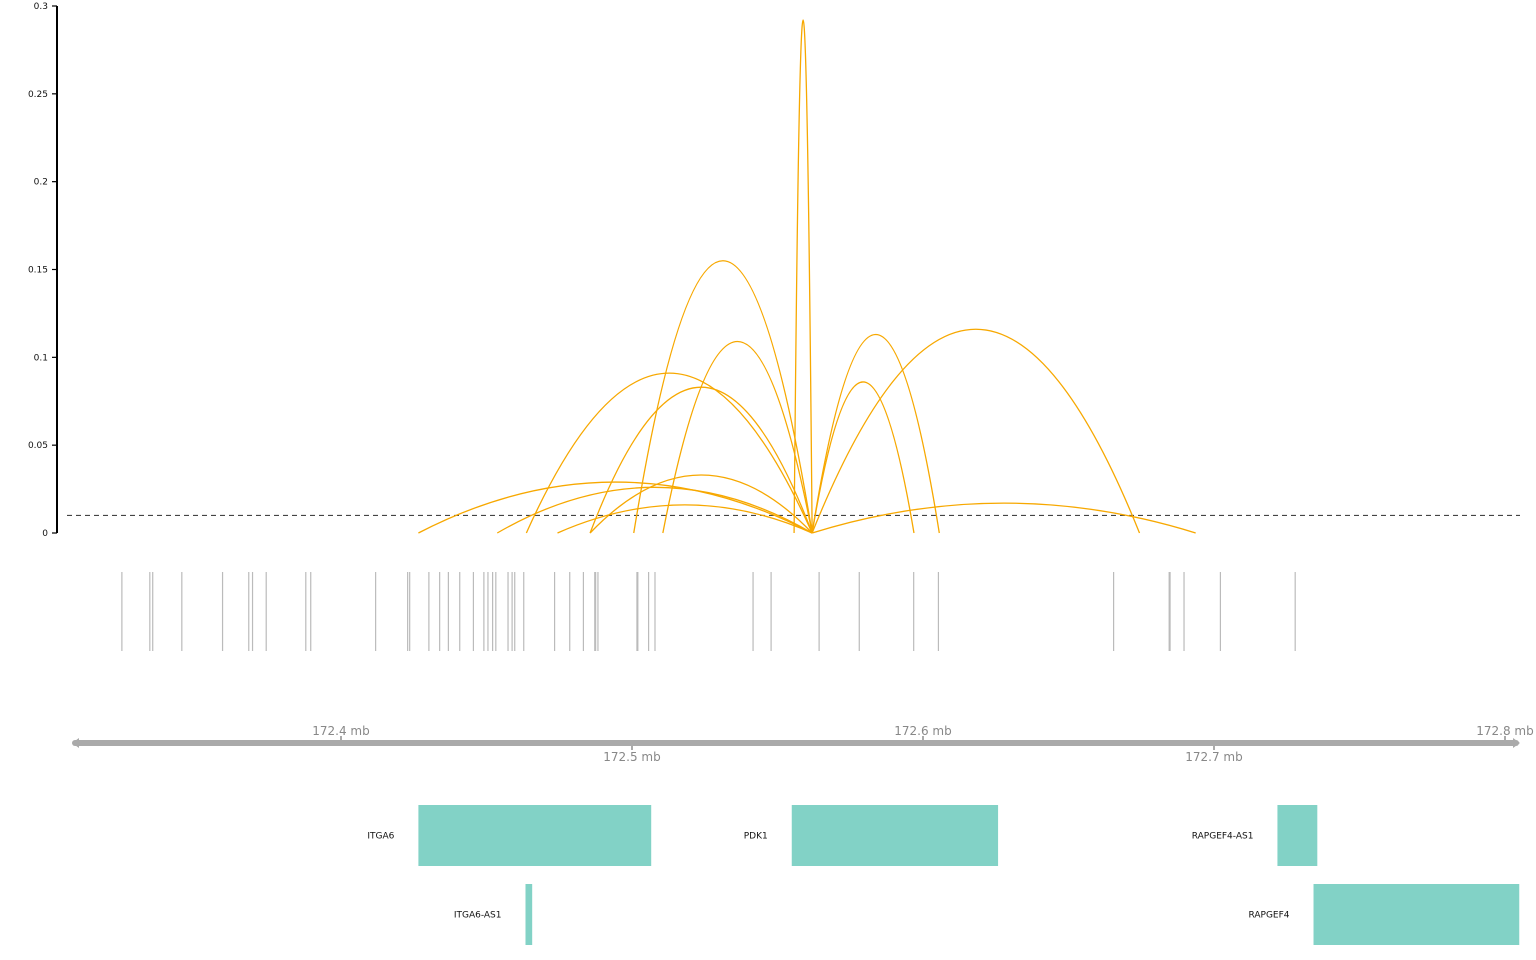 Image resolution: width=1536 pixels, height=960 pixels. I want to click on gene-box-itga6, so click(535, 835).